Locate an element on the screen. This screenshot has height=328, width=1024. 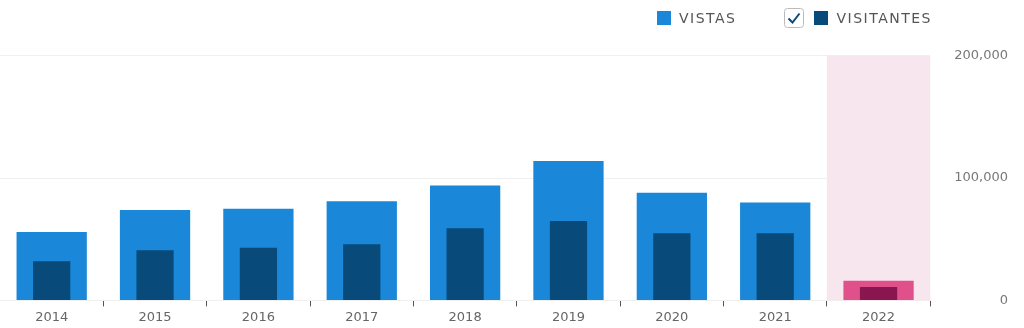
x-tick-label: 2020 is located at coordinates (672, 316).